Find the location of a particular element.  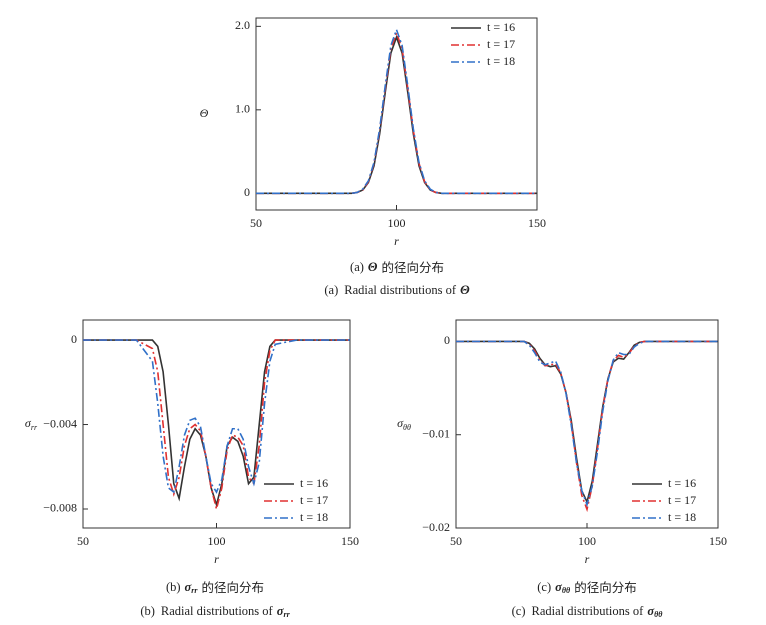

caption-zh: (b) σrr 的径向分布 is located at coordinates (215, 587).